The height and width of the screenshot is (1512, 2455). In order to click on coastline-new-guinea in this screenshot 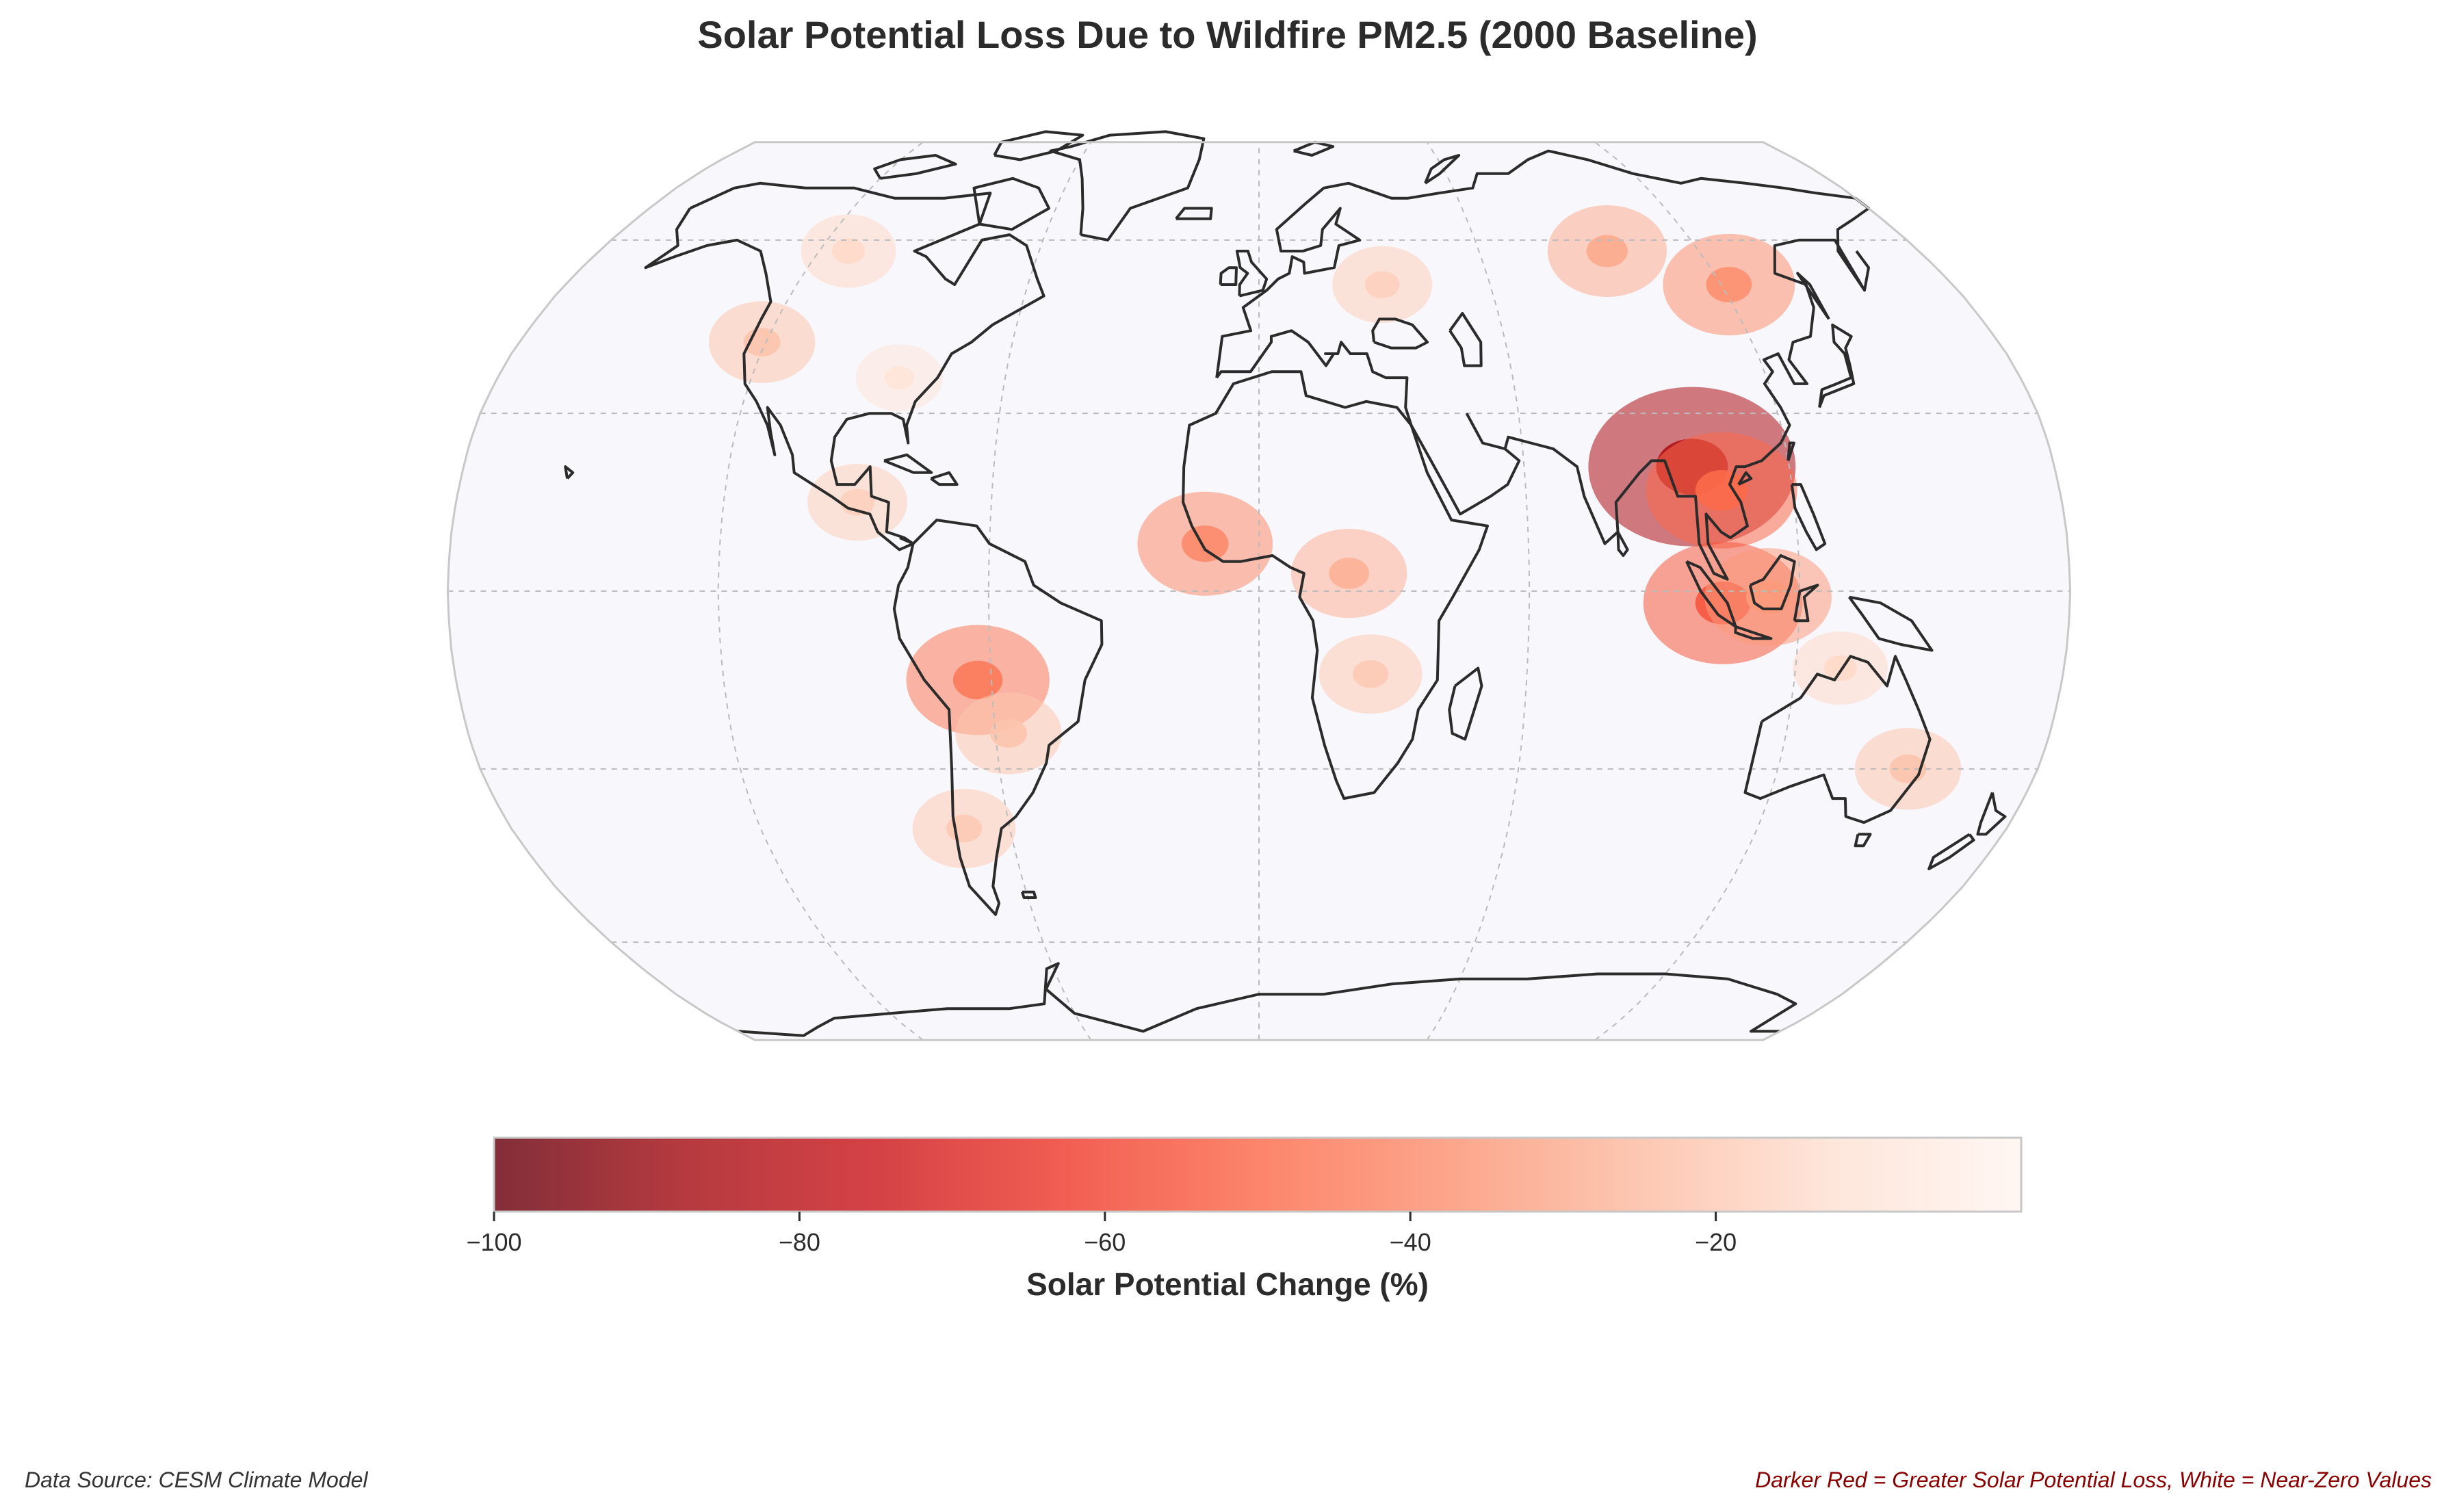, I will do `click(1891, 623)`.